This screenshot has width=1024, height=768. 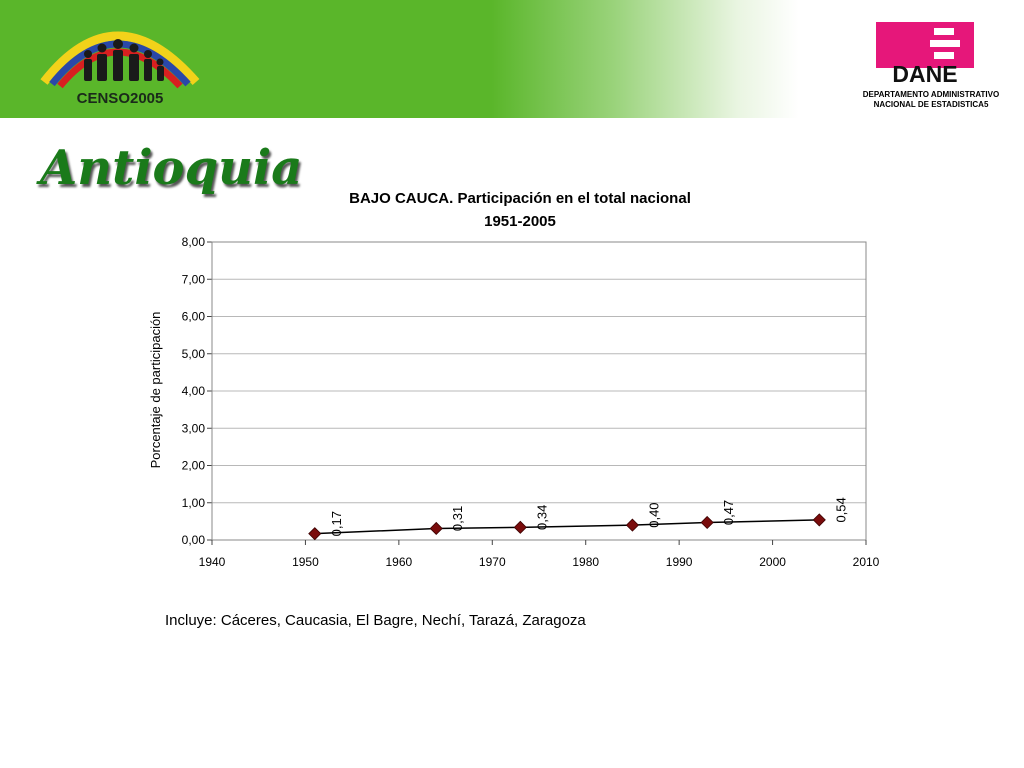 What do you see at coordinates (585, 562) in the screenshot?
I see `x-tick-label: 1980` at bounding box center [585, 562].